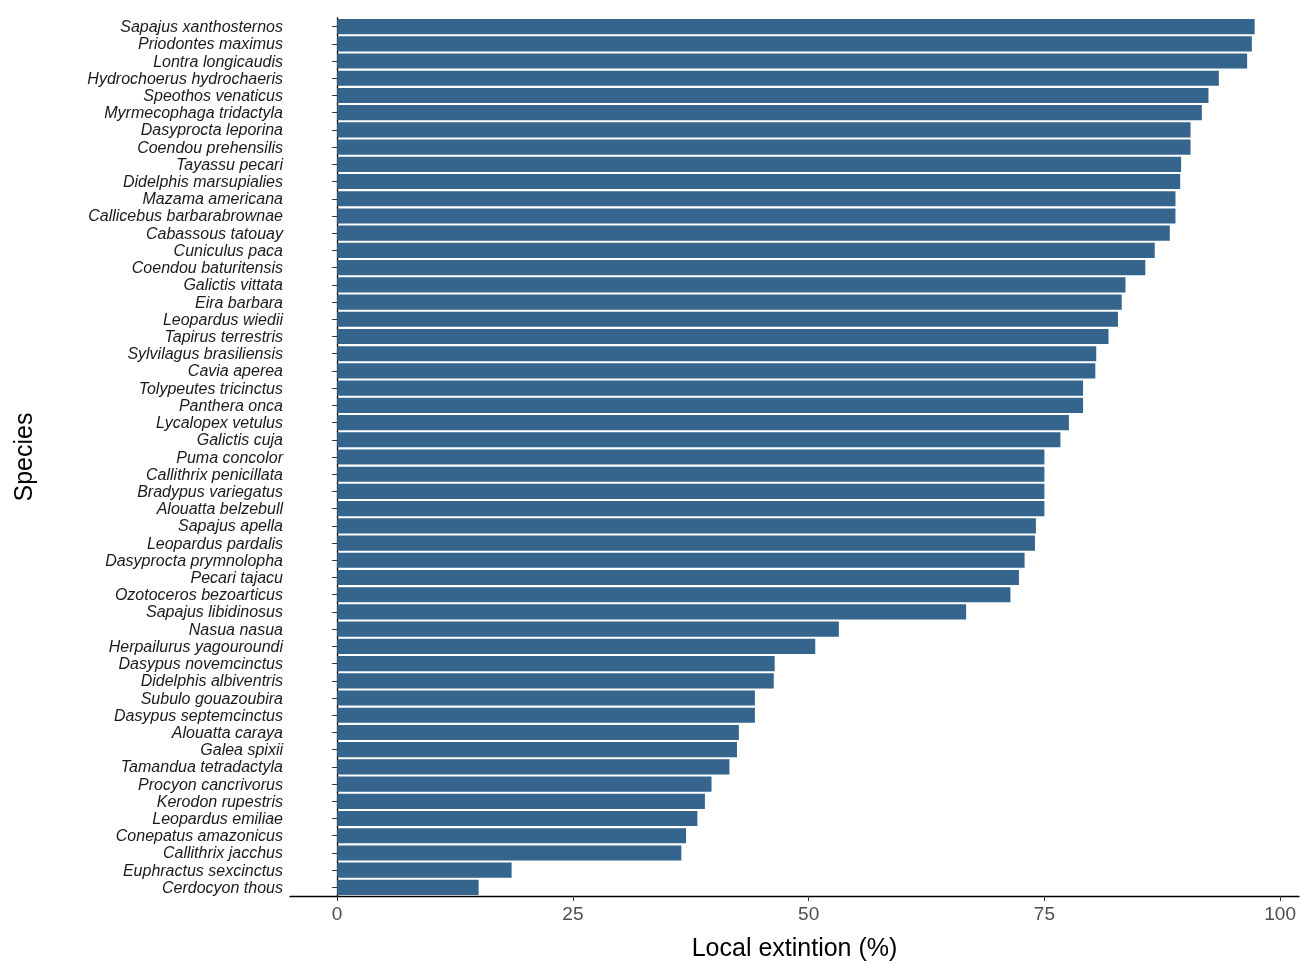 The width and height of the screenshot is (1303, 964). Describe the element at coordinates (219, 423) in the screenshot. I see `y-tick-label: Lycalopex vetulus` at that location.